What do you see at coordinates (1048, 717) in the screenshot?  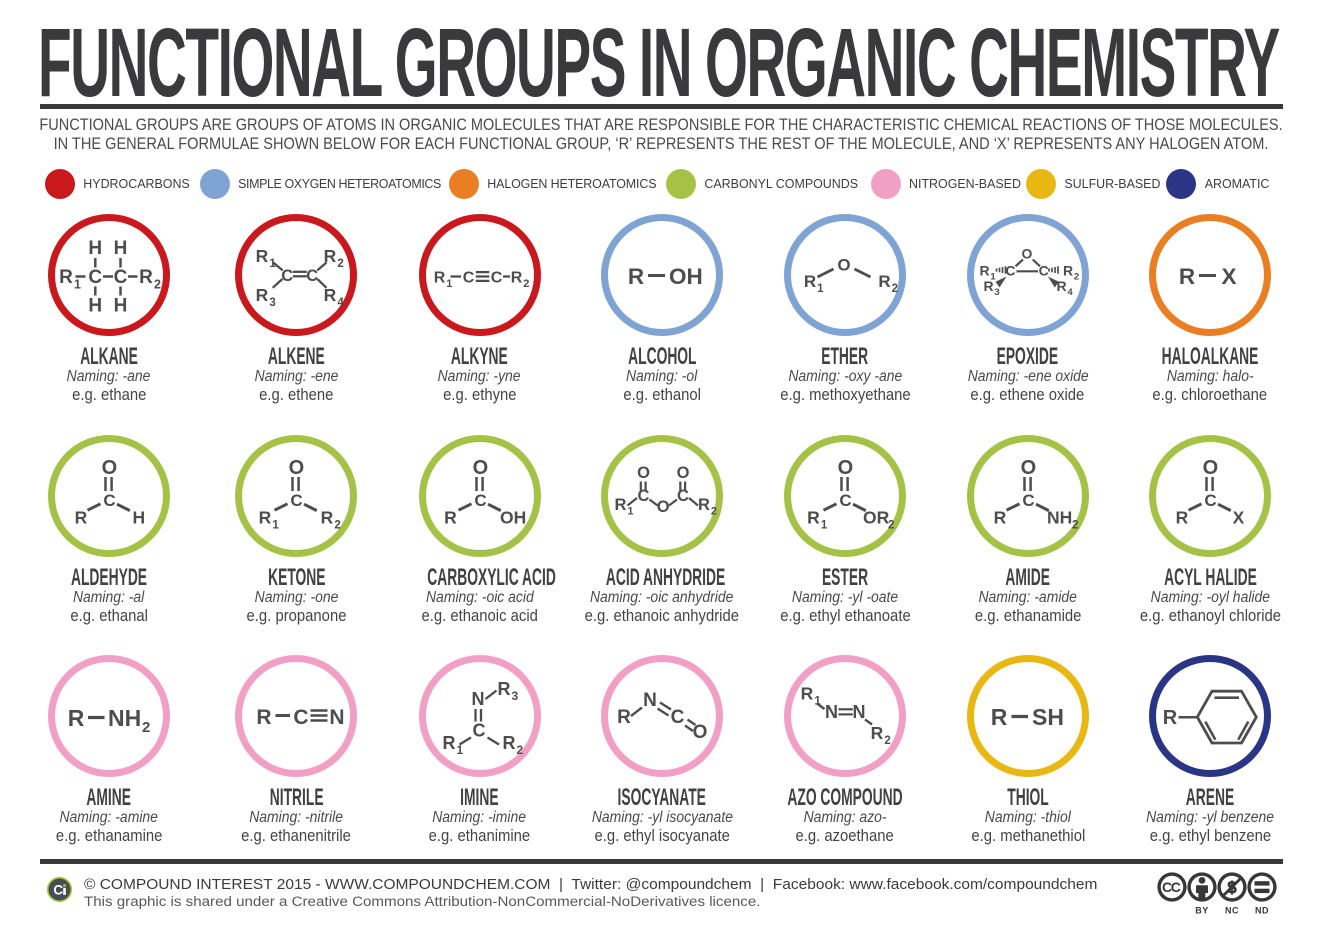 I see `svg-text: SH` at bounding box center [1048, 717].